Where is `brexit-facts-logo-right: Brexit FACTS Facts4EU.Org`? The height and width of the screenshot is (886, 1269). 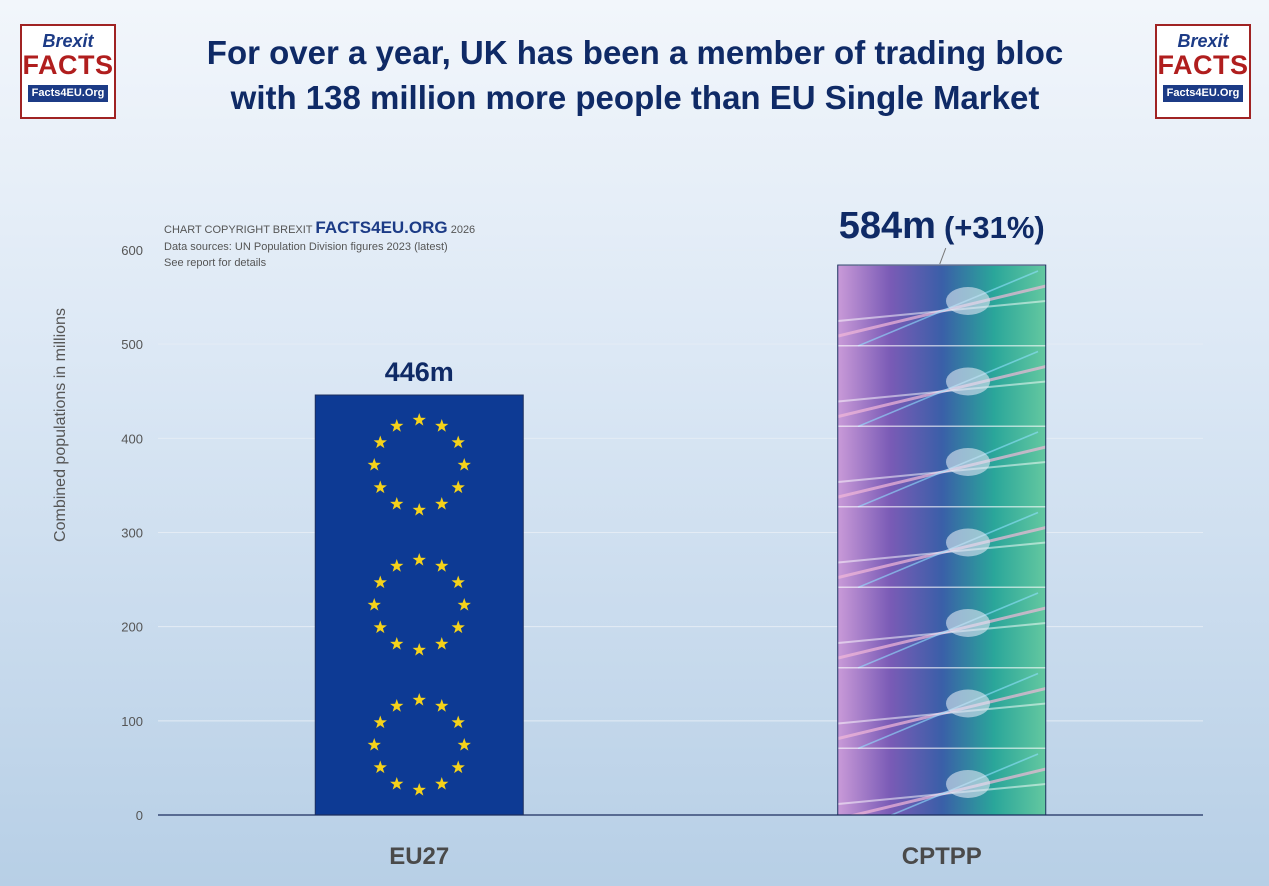 brexit-facts-logo-right: Brexit FACTS Facts4EU.Org is located at coordinates (1203, 71).